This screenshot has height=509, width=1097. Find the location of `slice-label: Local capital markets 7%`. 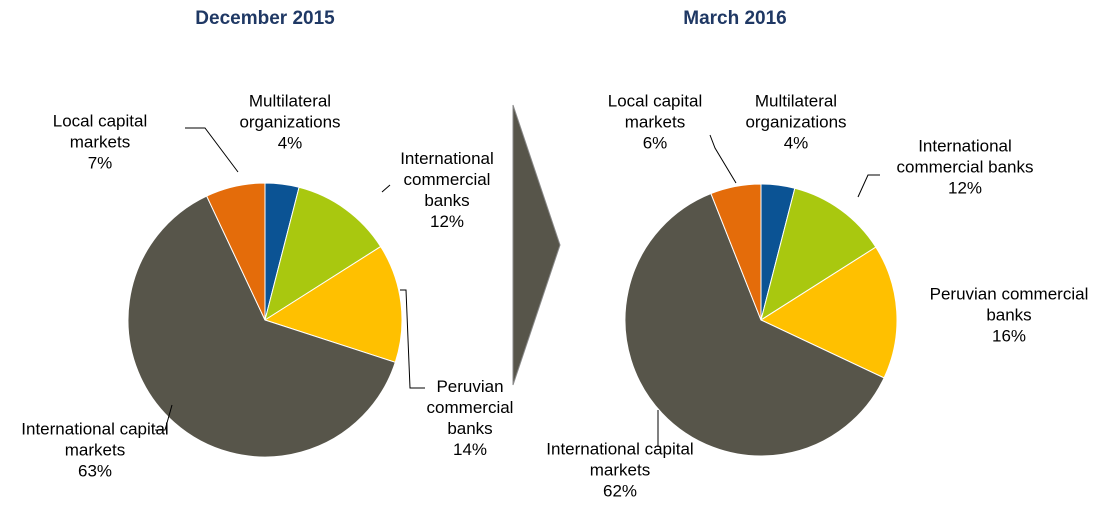

slice-label: Local capital markets 7% is located at coordinates (100, 142).